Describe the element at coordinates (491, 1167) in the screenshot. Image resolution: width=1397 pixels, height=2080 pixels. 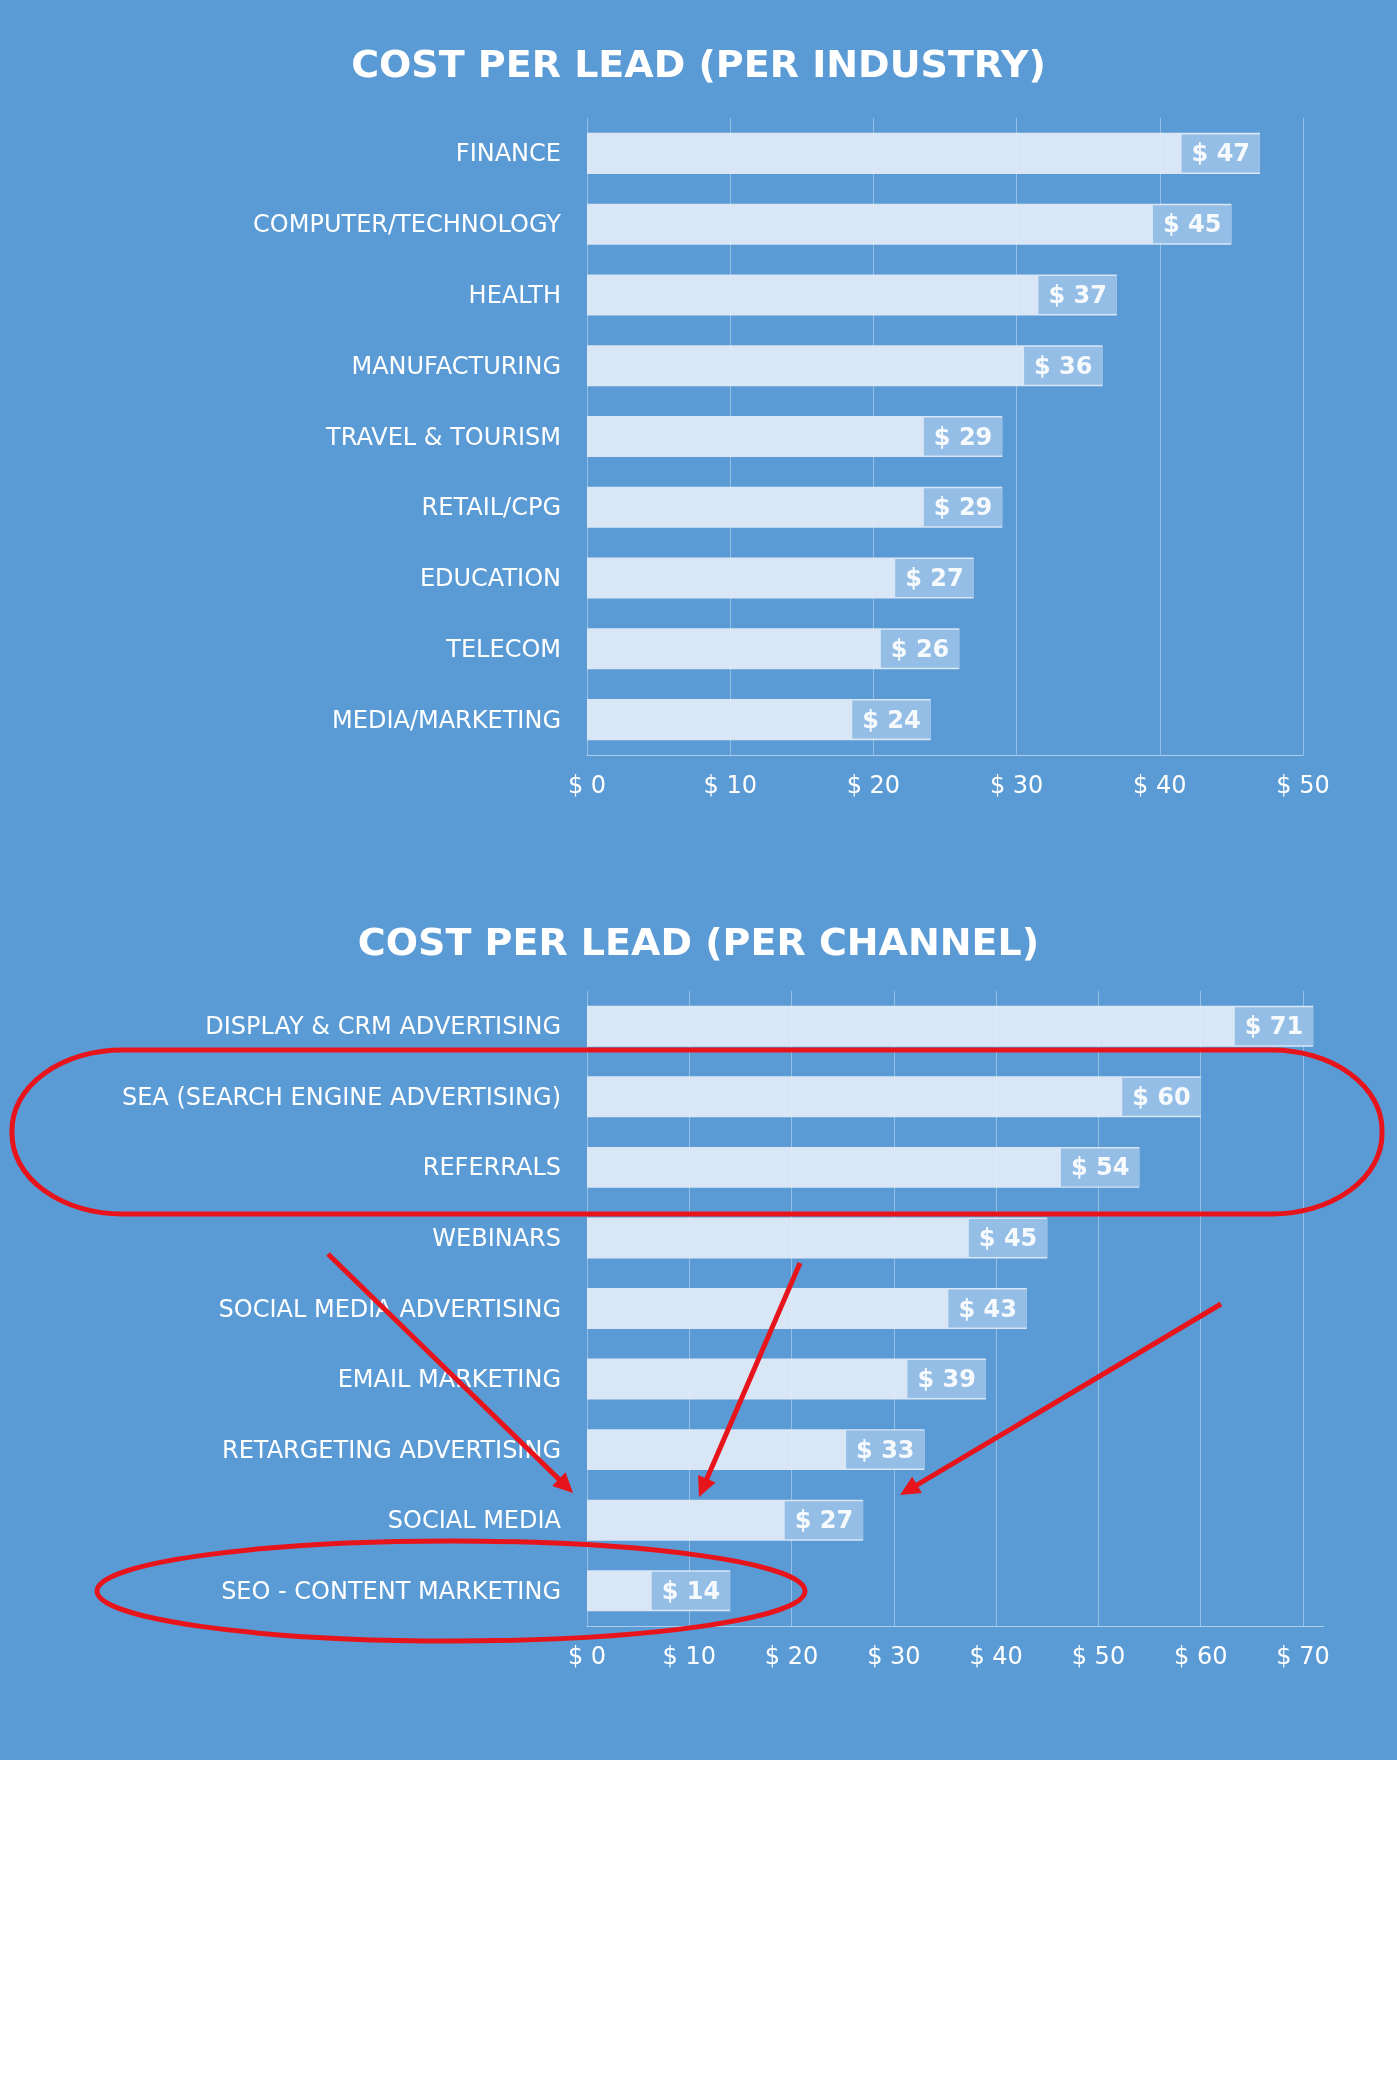
I see `y-tick-label: REFERRALS` at that location.